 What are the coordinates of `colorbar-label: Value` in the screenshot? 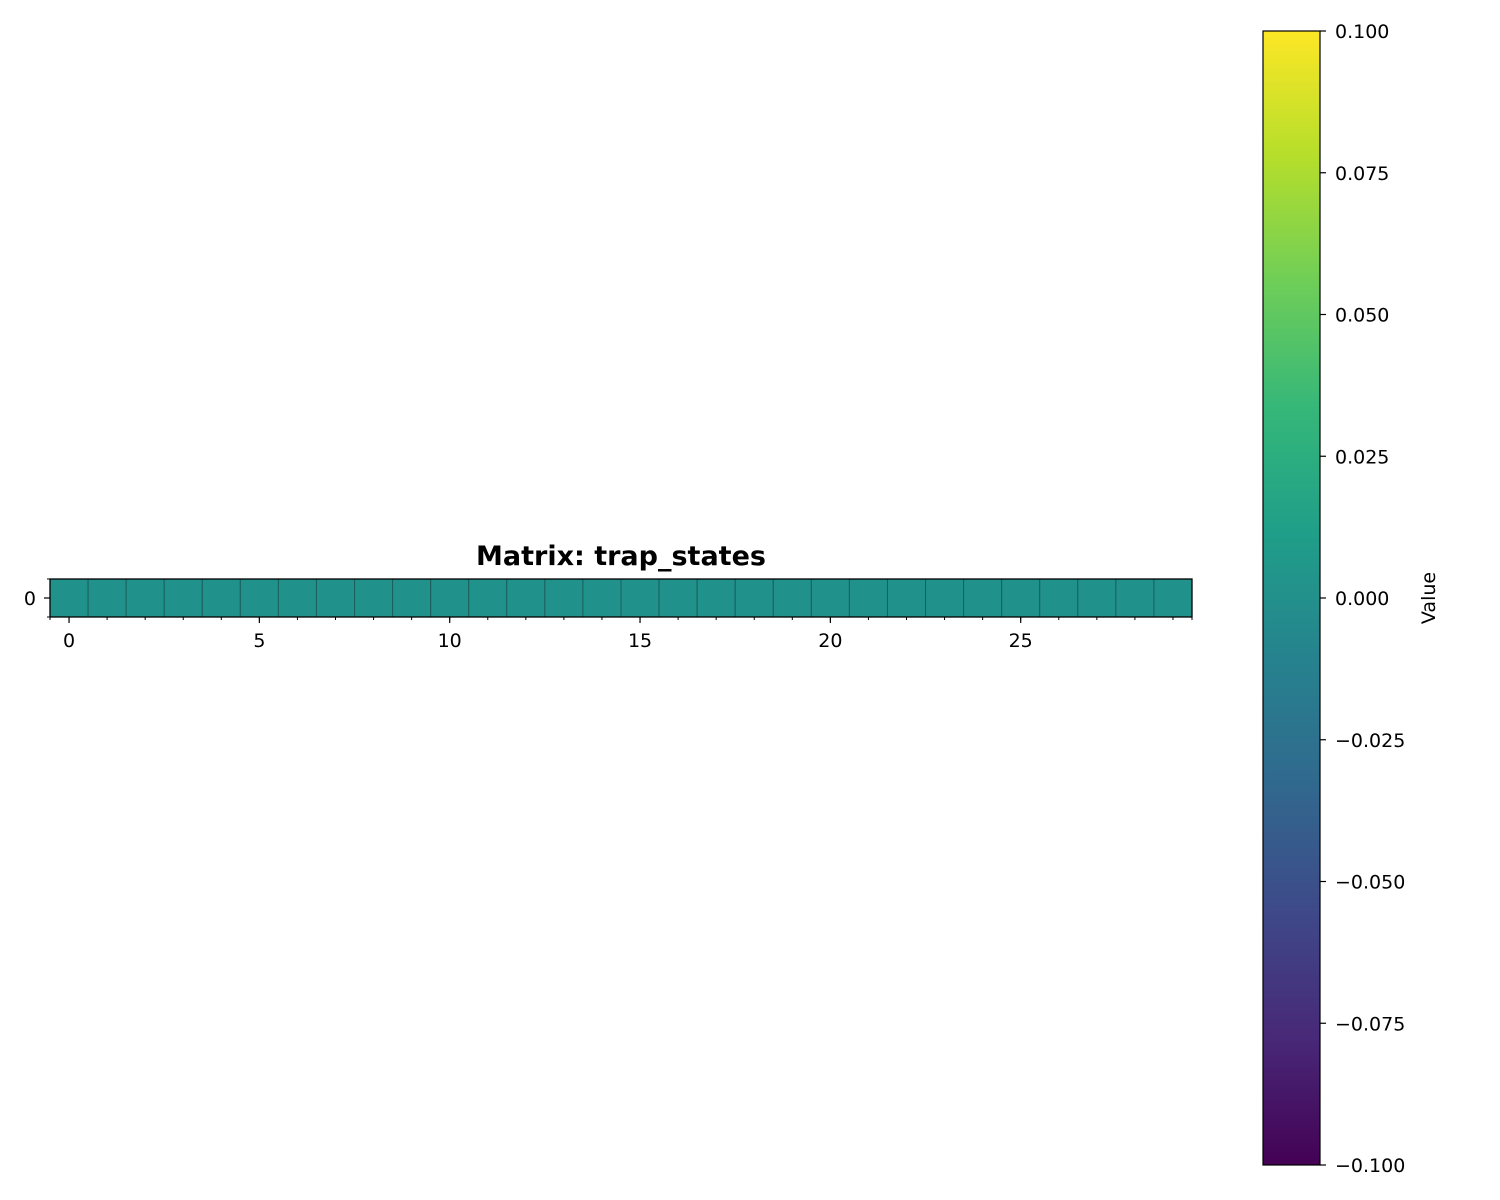 It's located at (1429, 598).